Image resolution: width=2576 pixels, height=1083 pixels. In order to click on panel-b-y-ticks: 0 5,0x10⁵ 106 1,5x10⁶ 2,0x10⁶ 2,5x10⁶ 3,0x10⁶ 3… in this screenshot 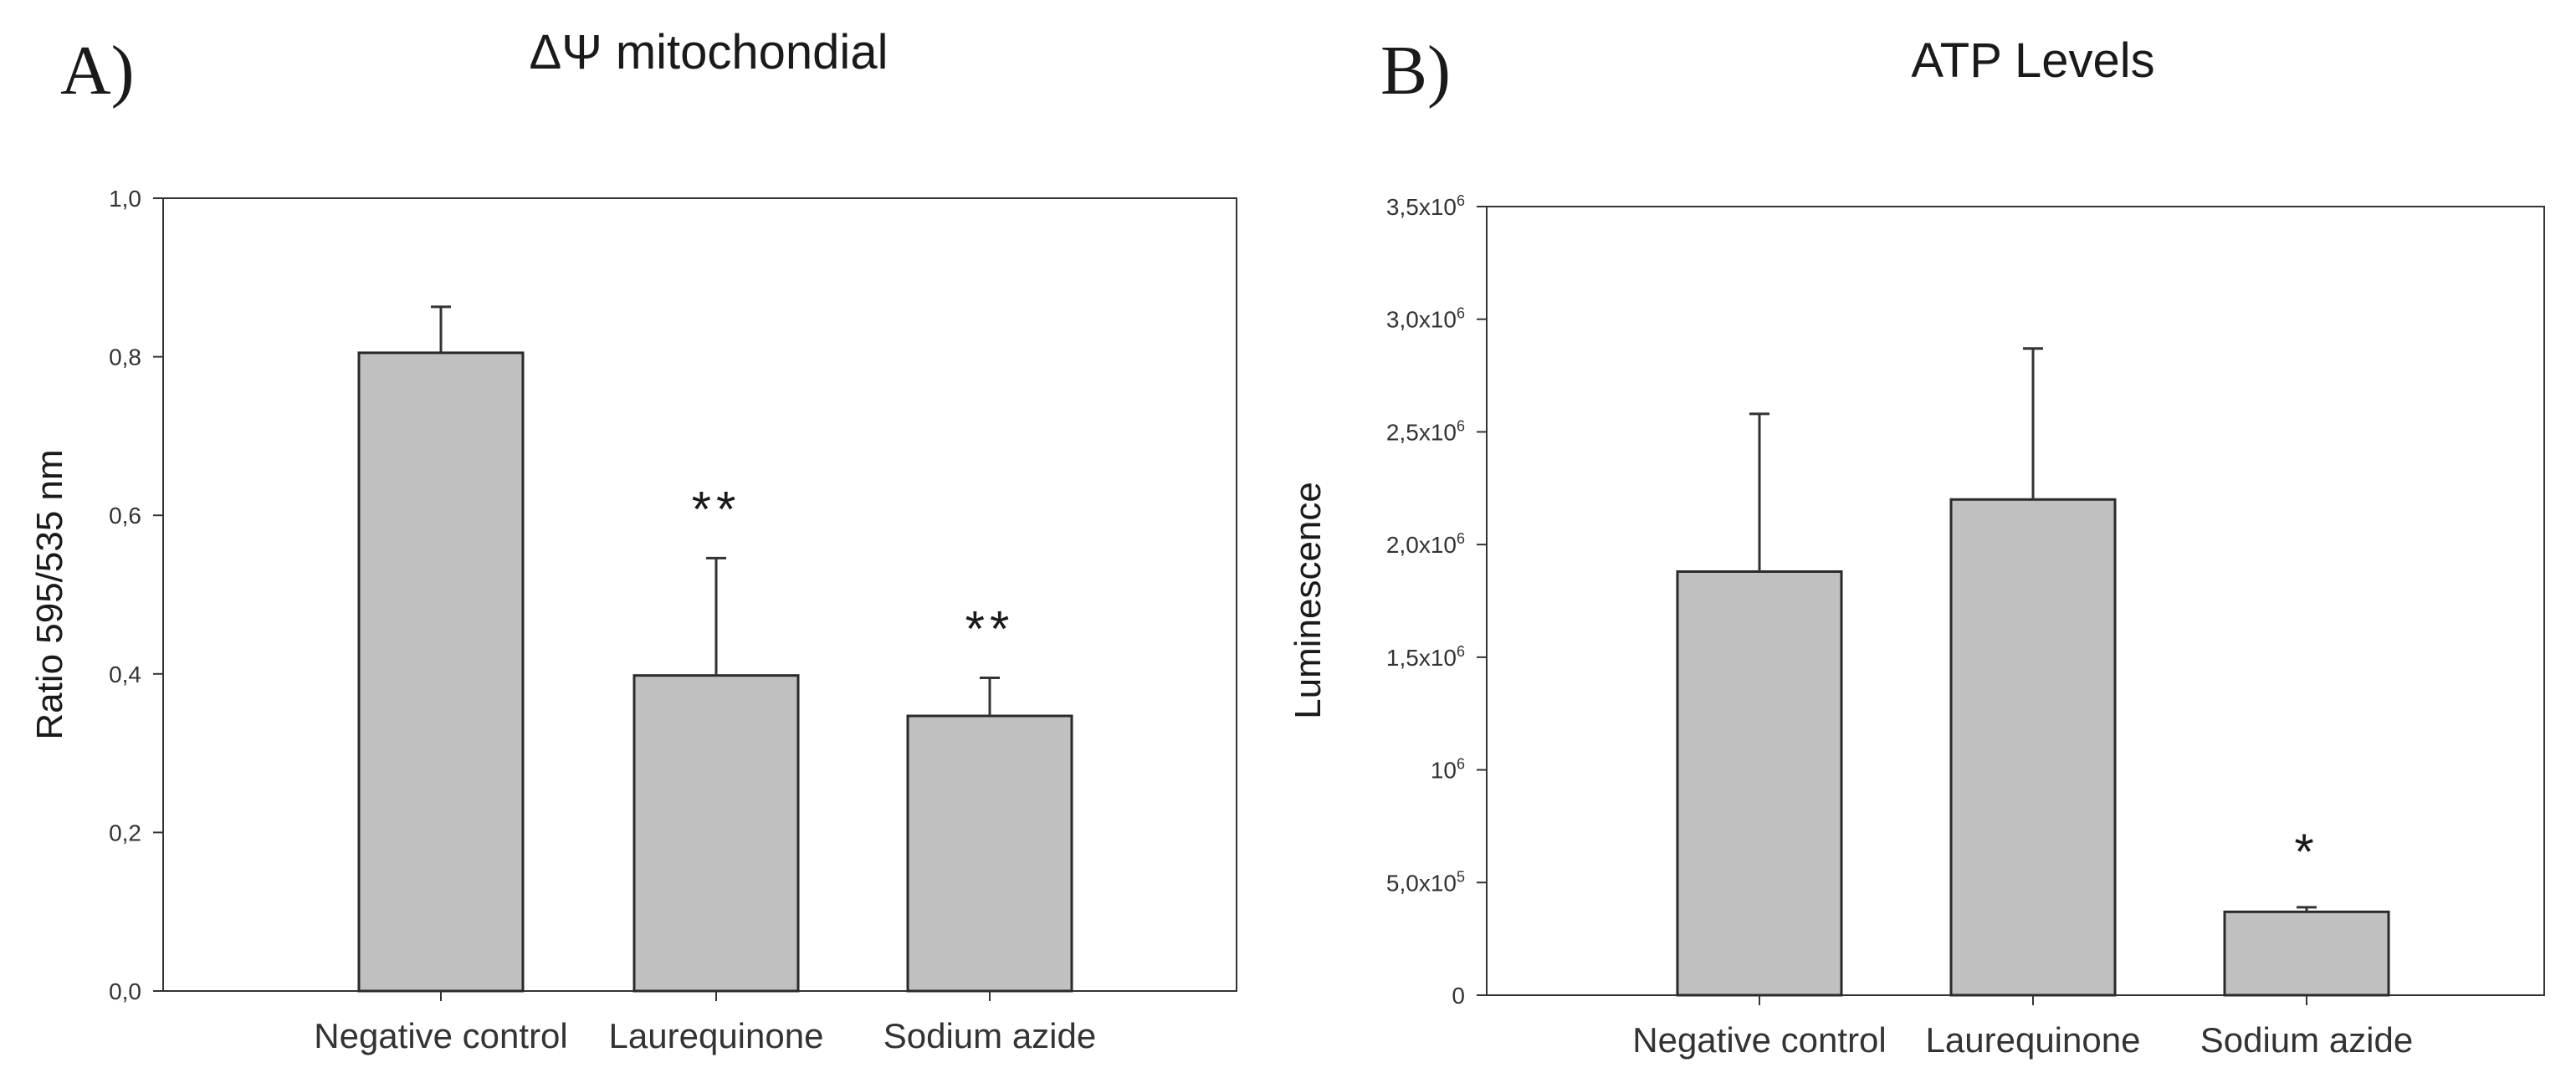, I will do `click(1437, 600)`.